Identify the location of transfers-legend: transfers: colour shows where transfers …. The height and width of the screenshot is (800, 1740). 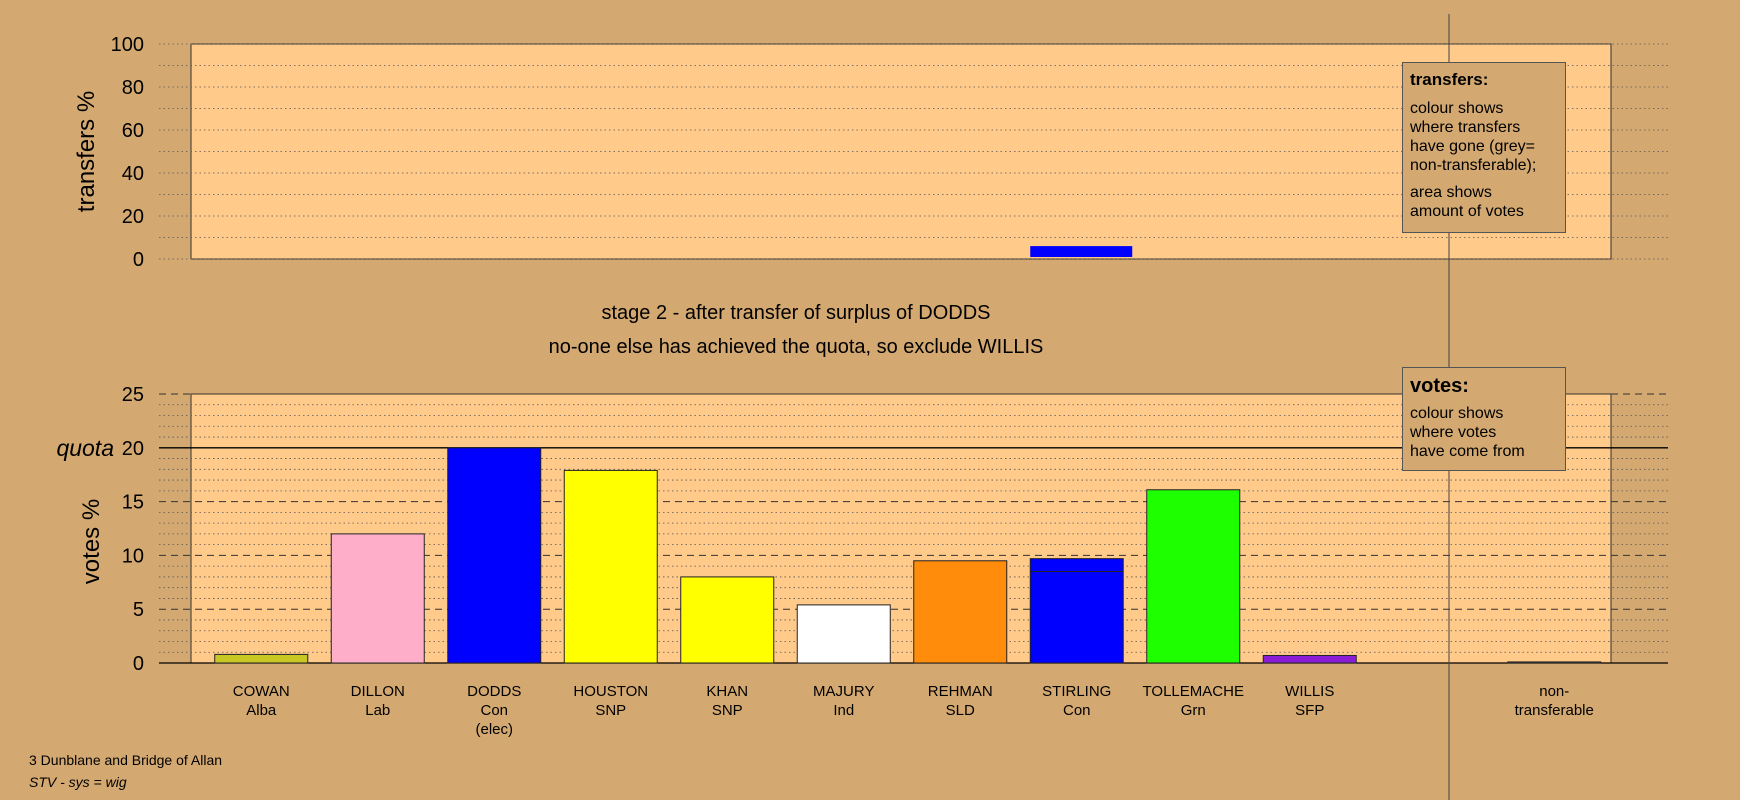
(1484, 147).